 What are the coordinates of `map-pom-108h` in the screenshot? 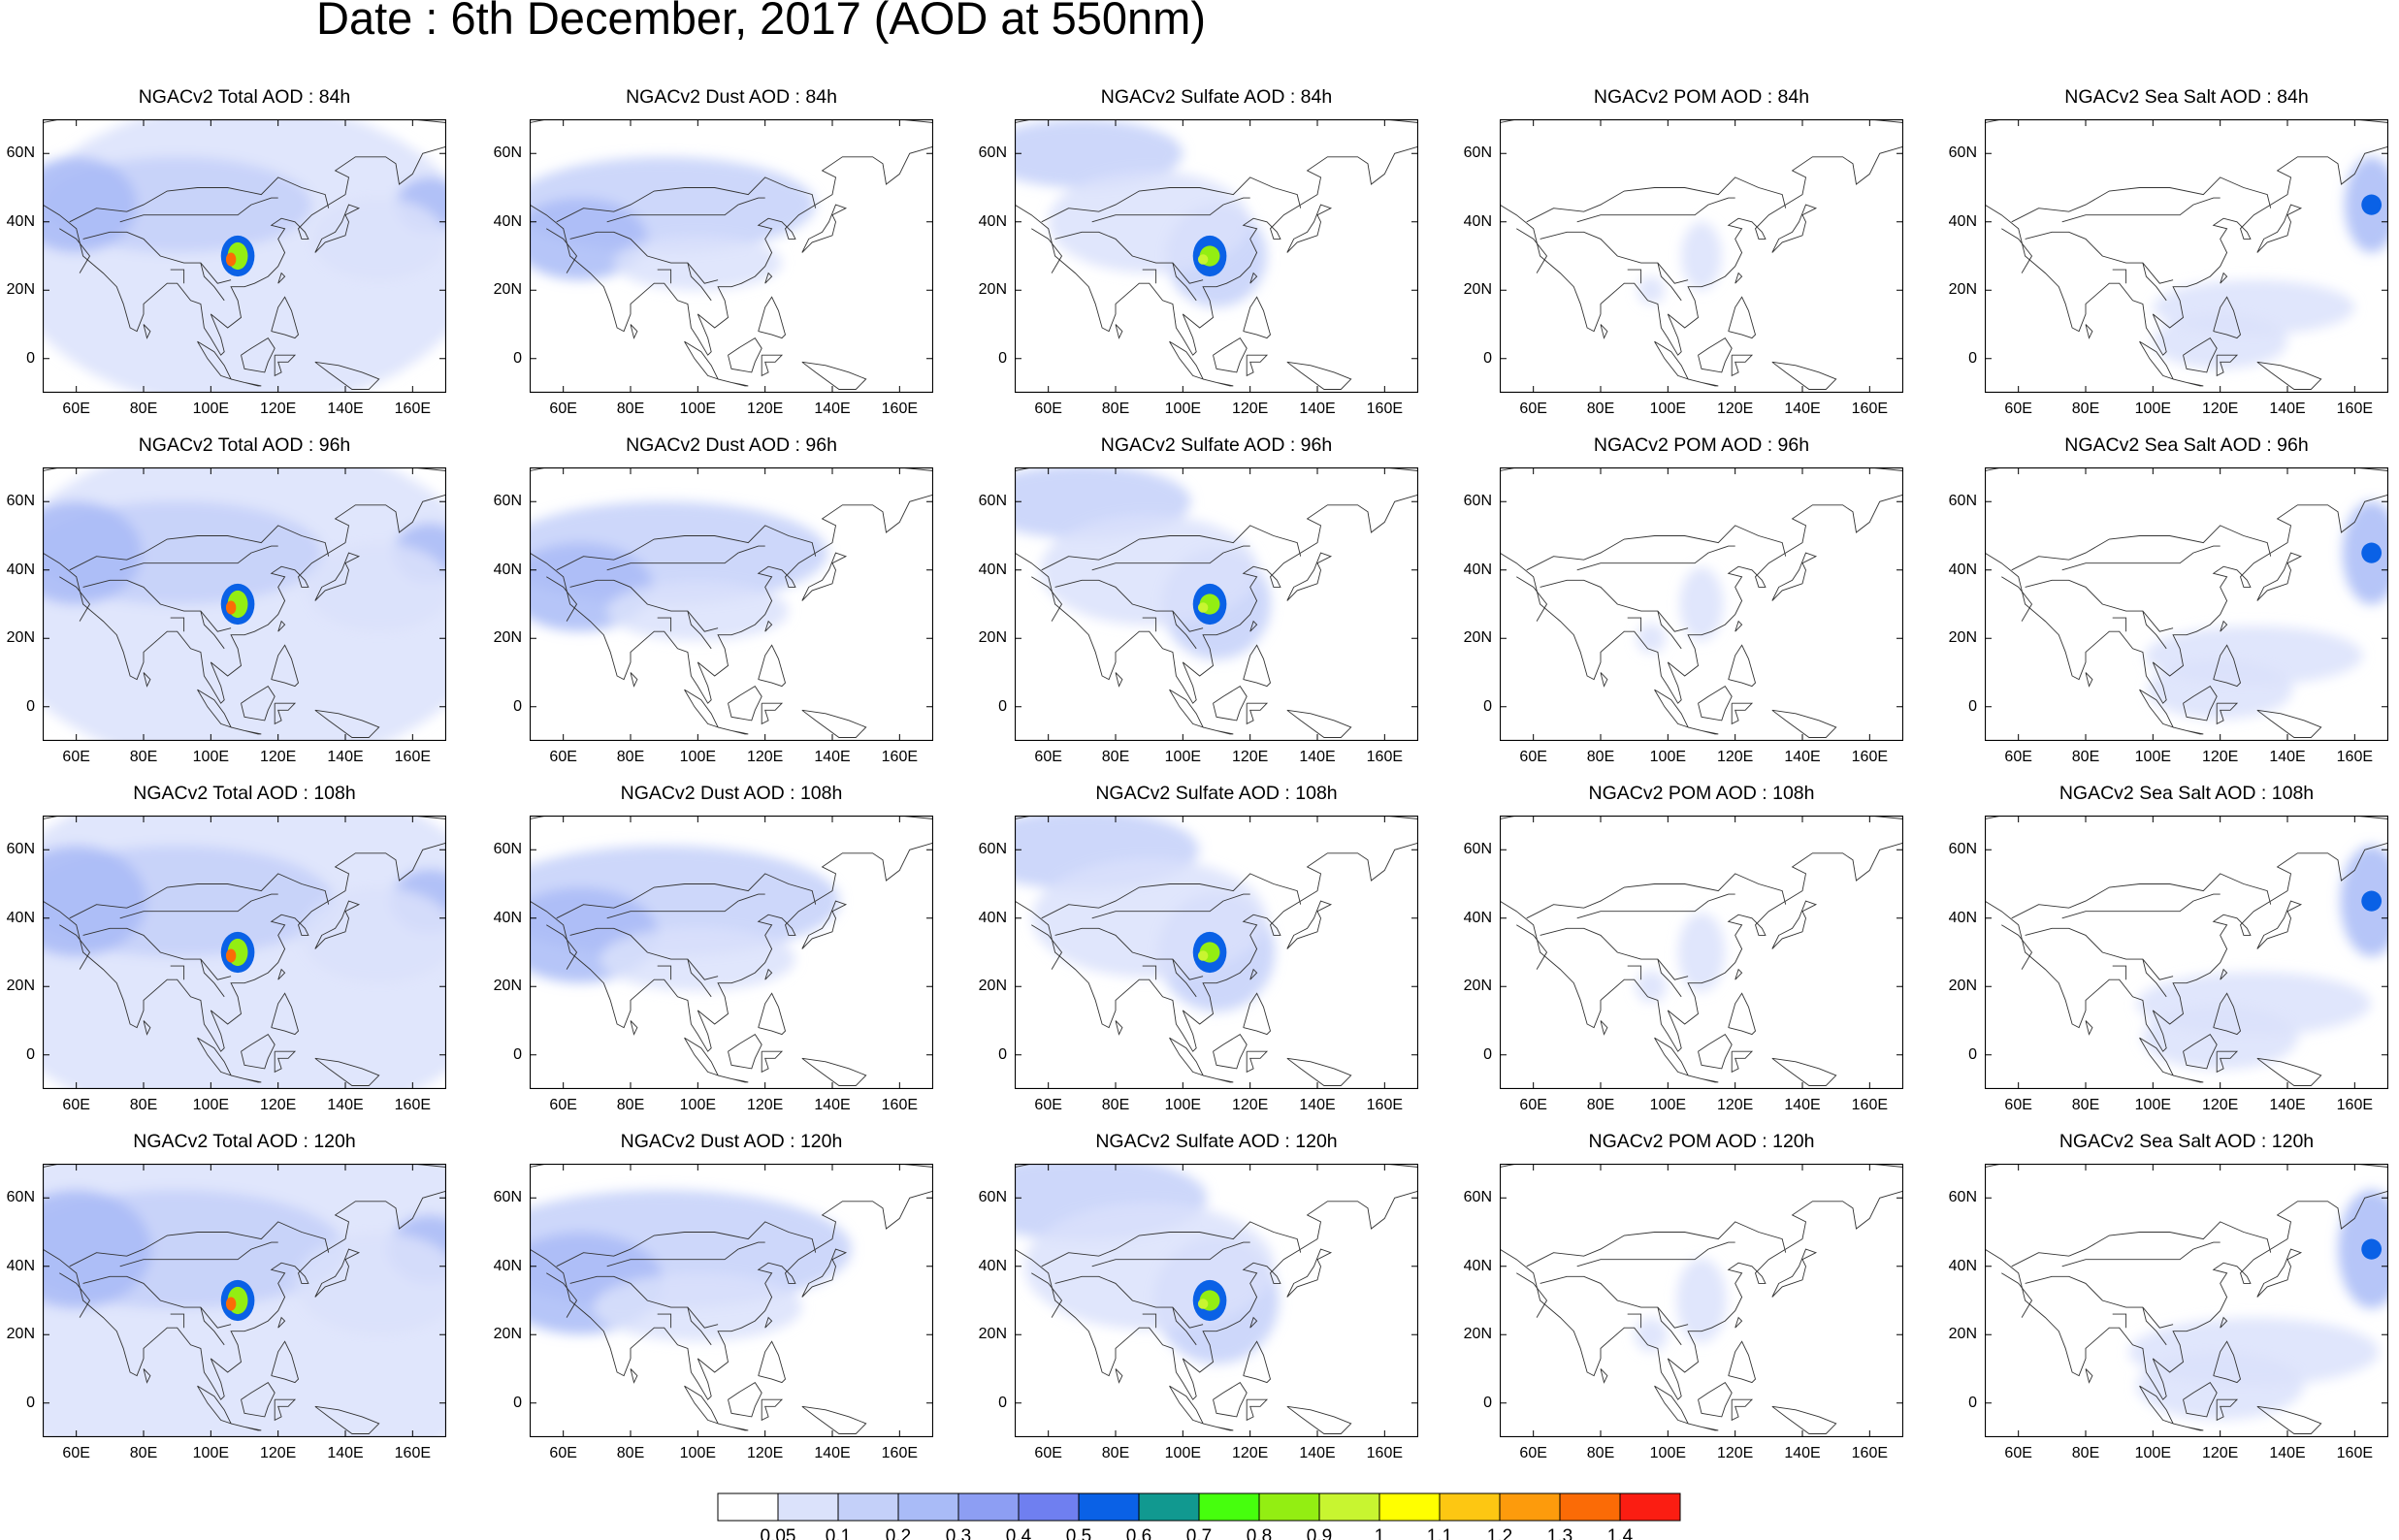 It's located at (1701, 953).